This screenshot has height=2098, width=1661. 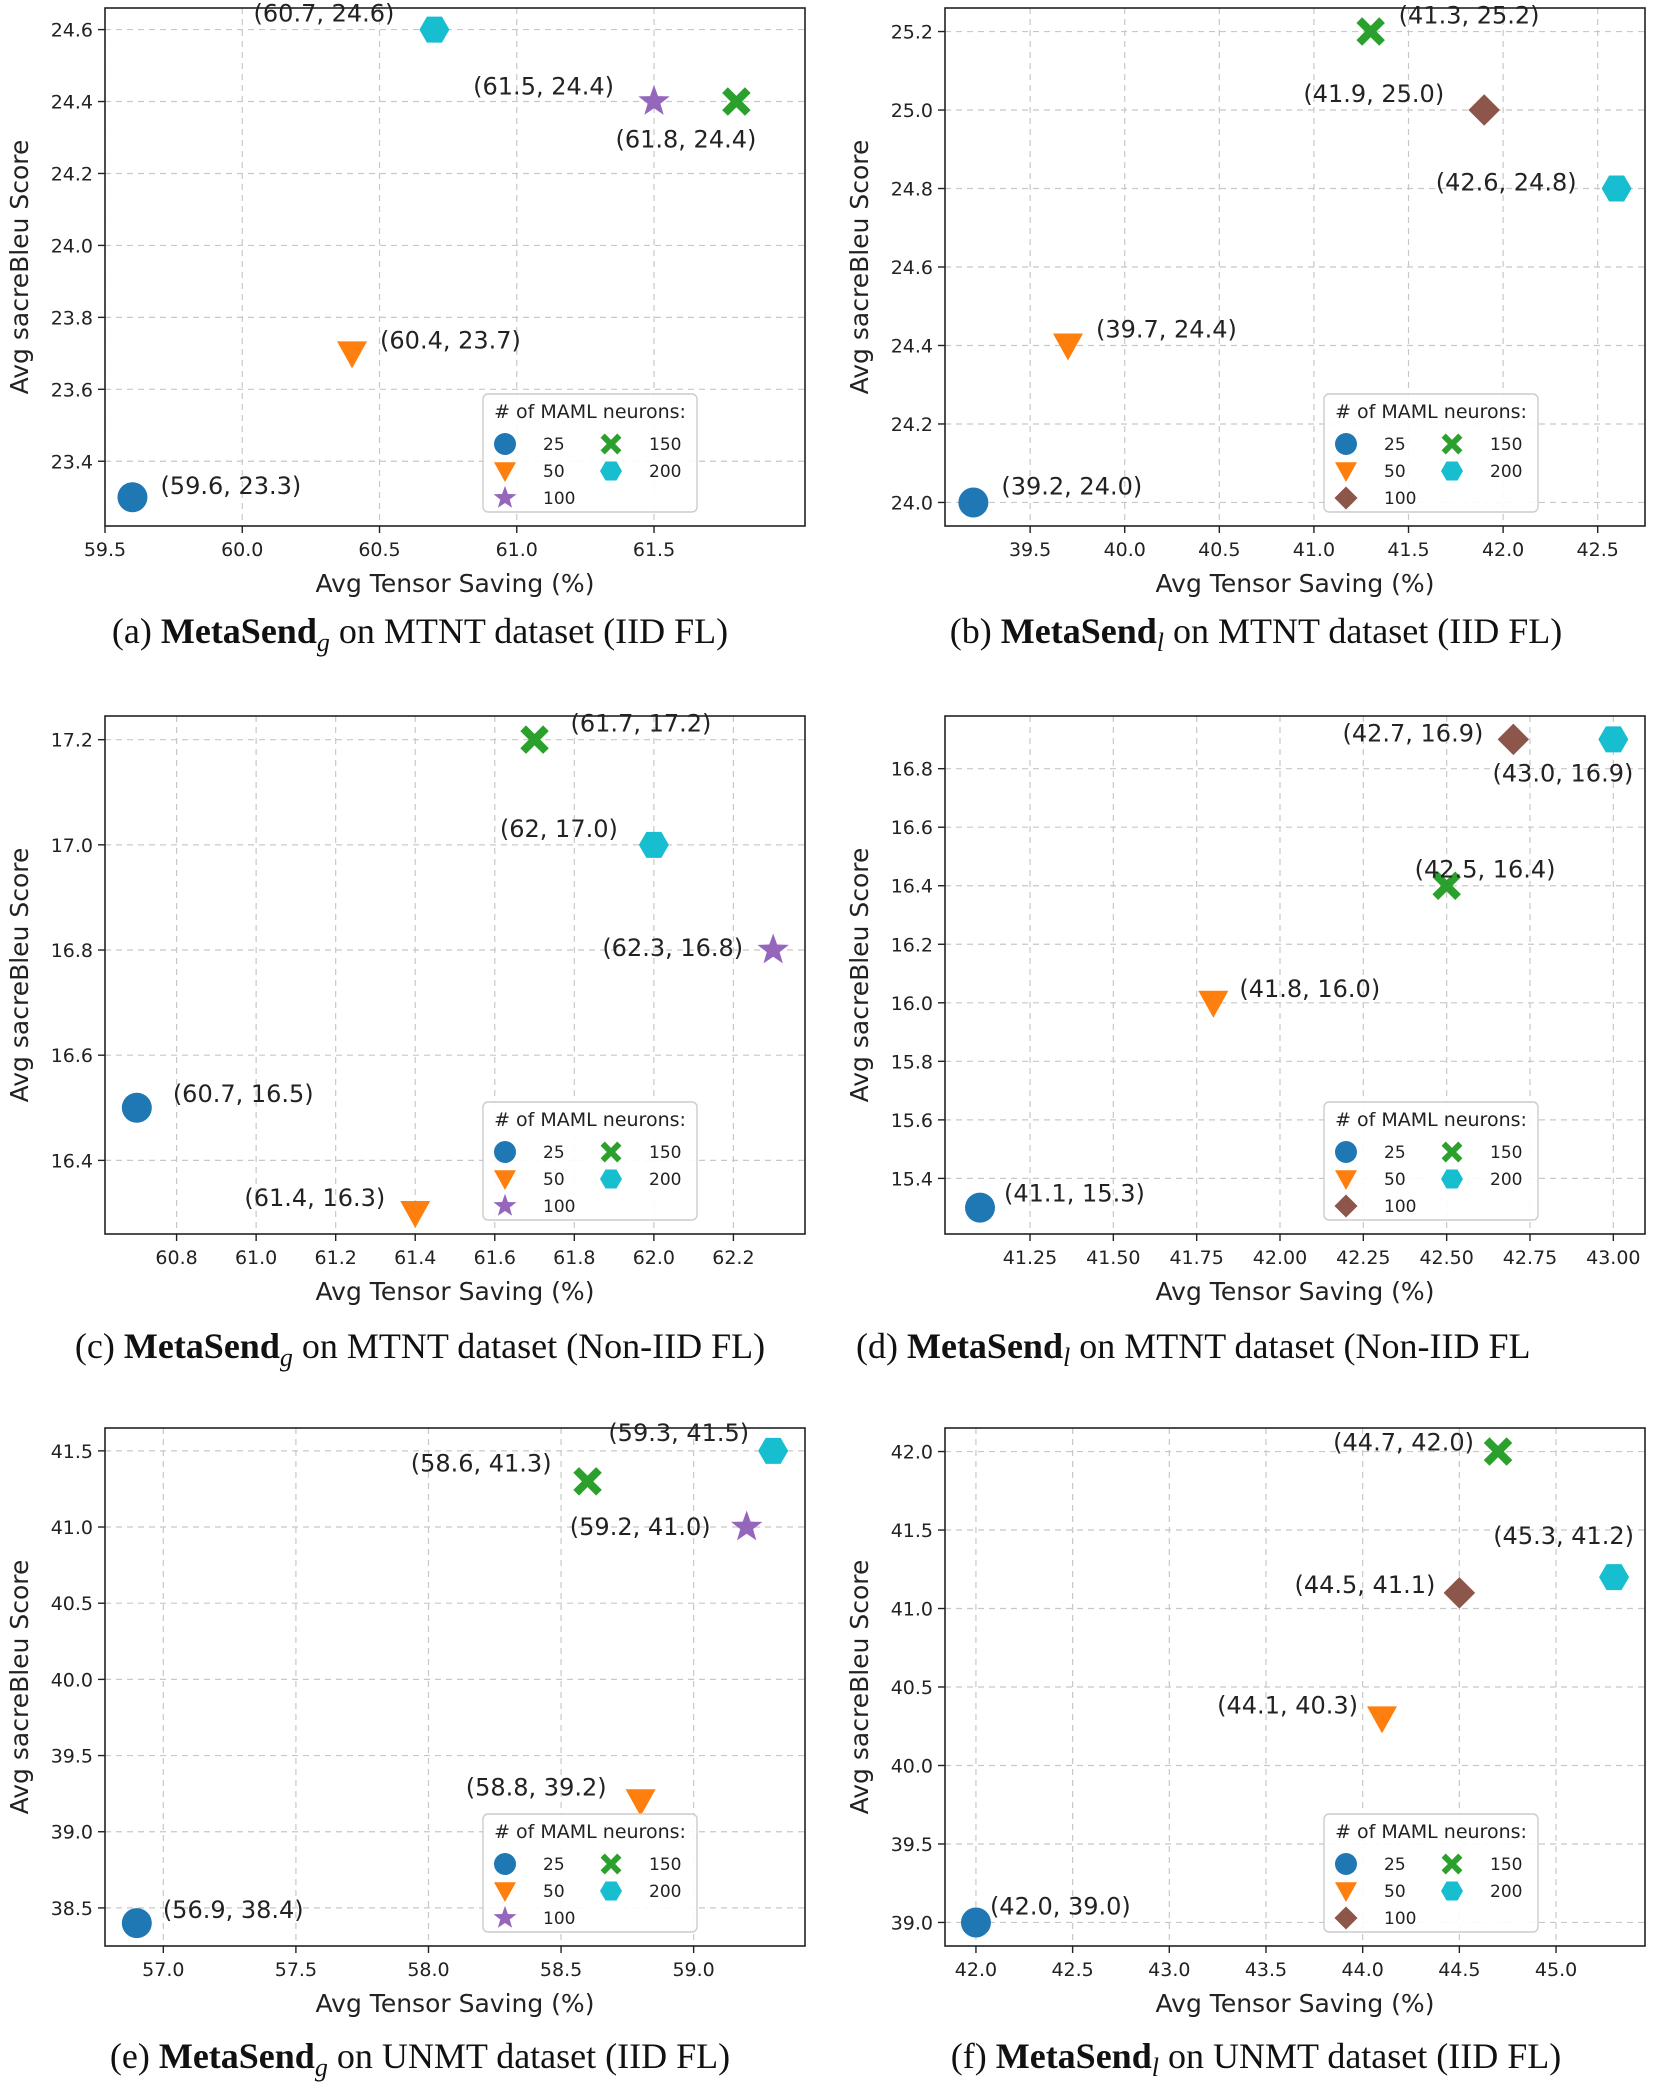 What do you see at coordinates (590, 412) in the screenshot?
I see `chart-a-legend-title: # of MAML neurons:` at bounding box center [590, 412].